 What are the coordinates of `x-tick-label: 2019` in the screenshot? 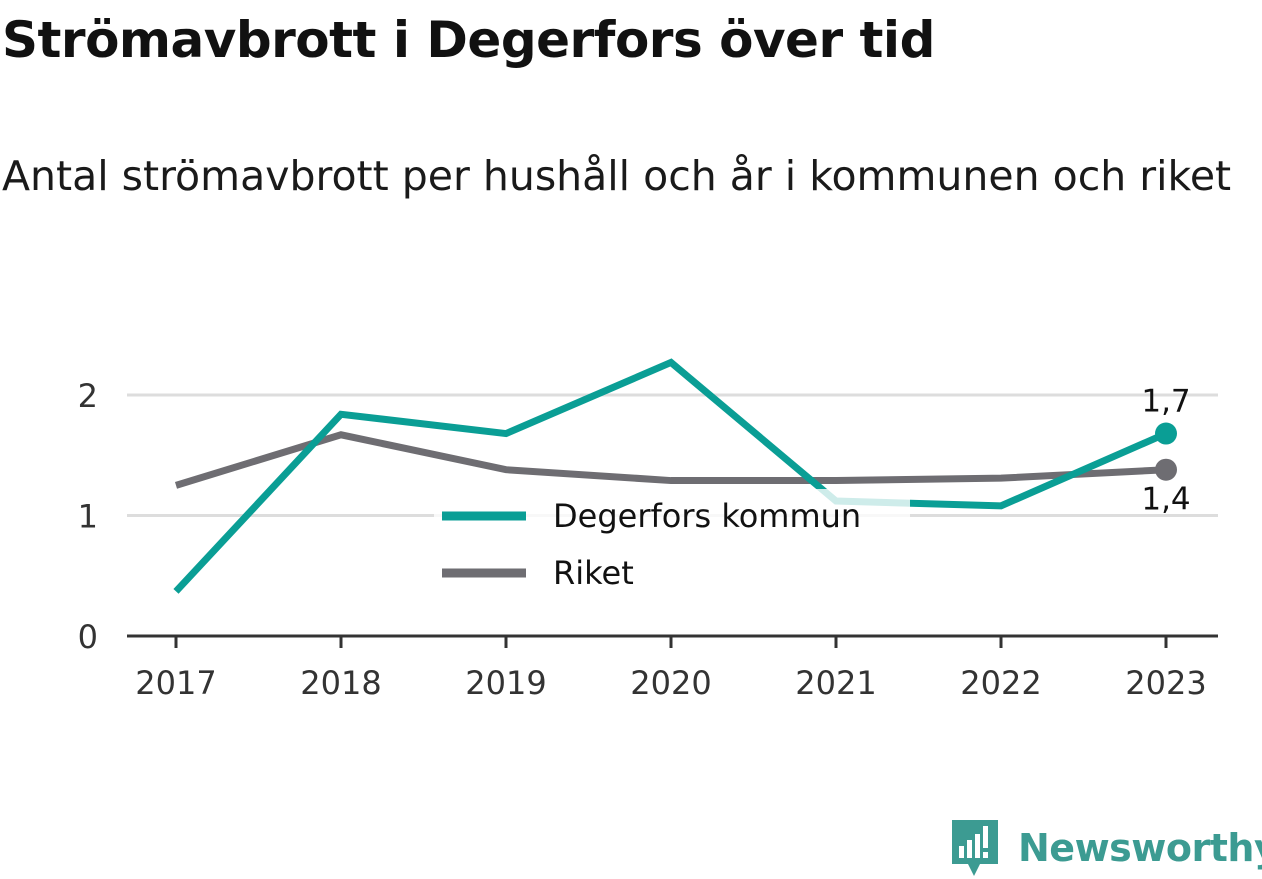 It's located at (505, 683).